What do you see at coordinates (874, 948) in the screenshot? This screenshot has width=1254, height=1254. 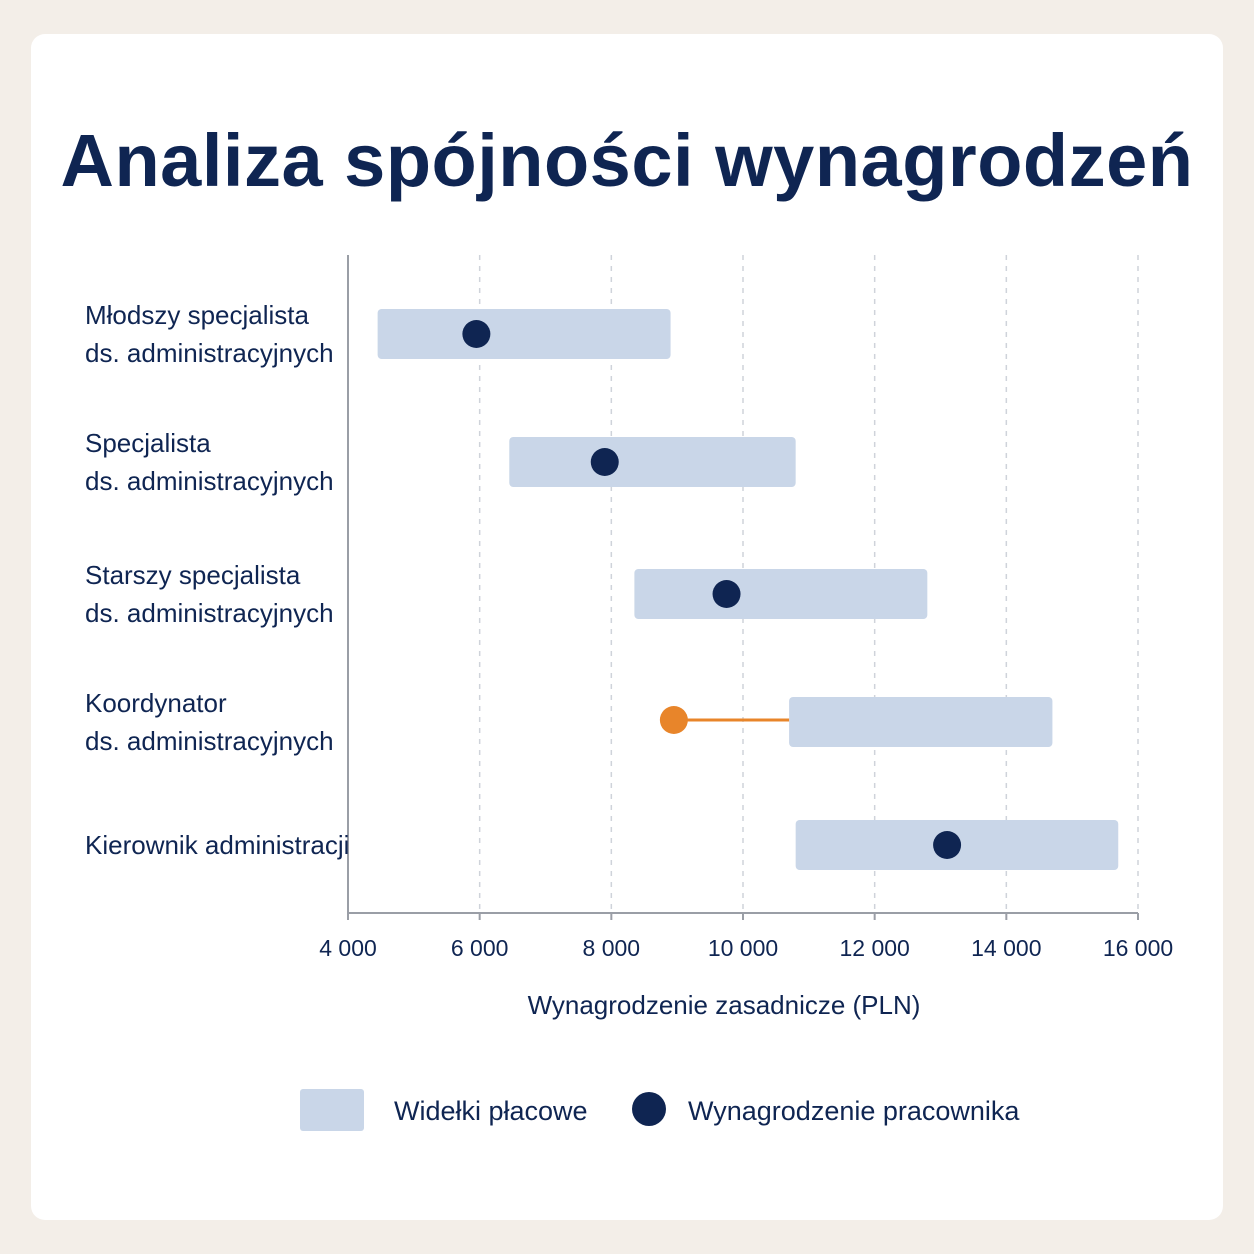 I see `x-tick-label: 12 000` at bounding box center [874, 948].